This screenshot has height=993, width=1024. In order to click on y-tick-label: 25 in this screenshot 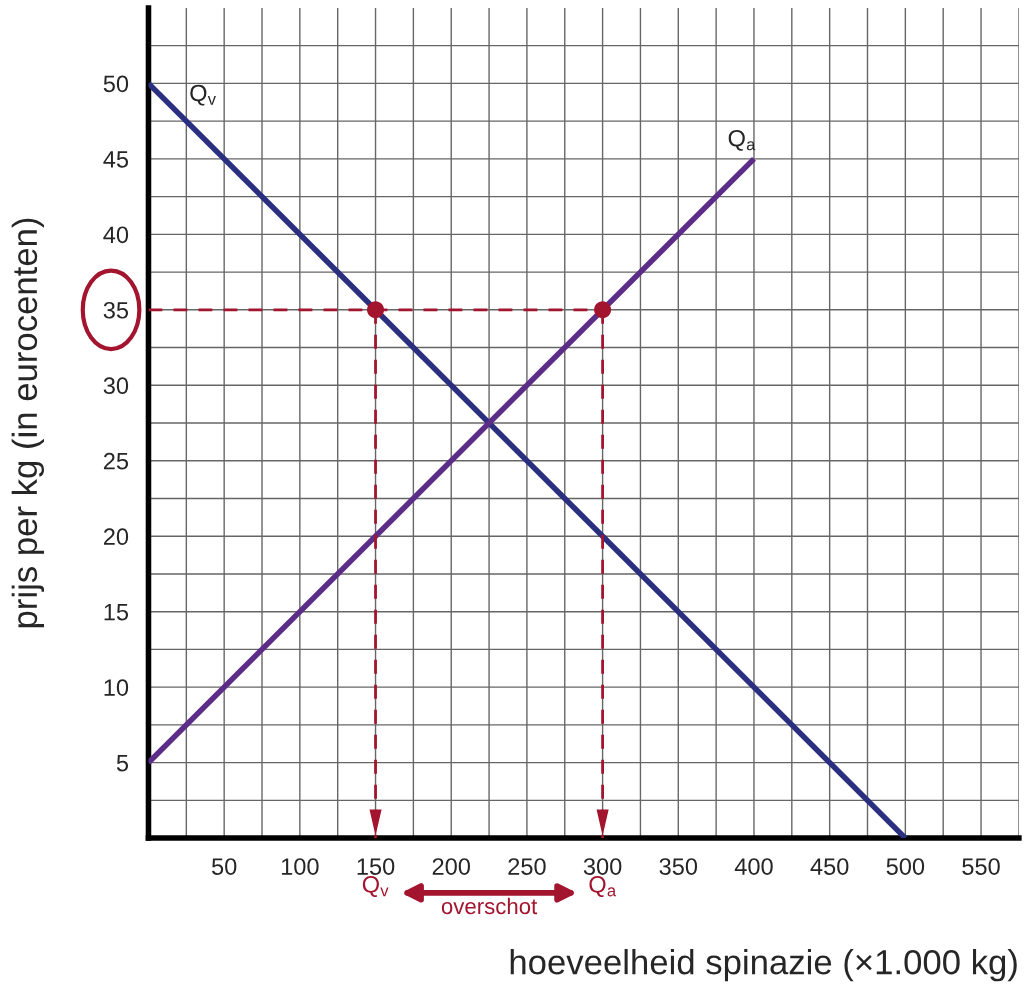, I will do `click(116, 461)`.